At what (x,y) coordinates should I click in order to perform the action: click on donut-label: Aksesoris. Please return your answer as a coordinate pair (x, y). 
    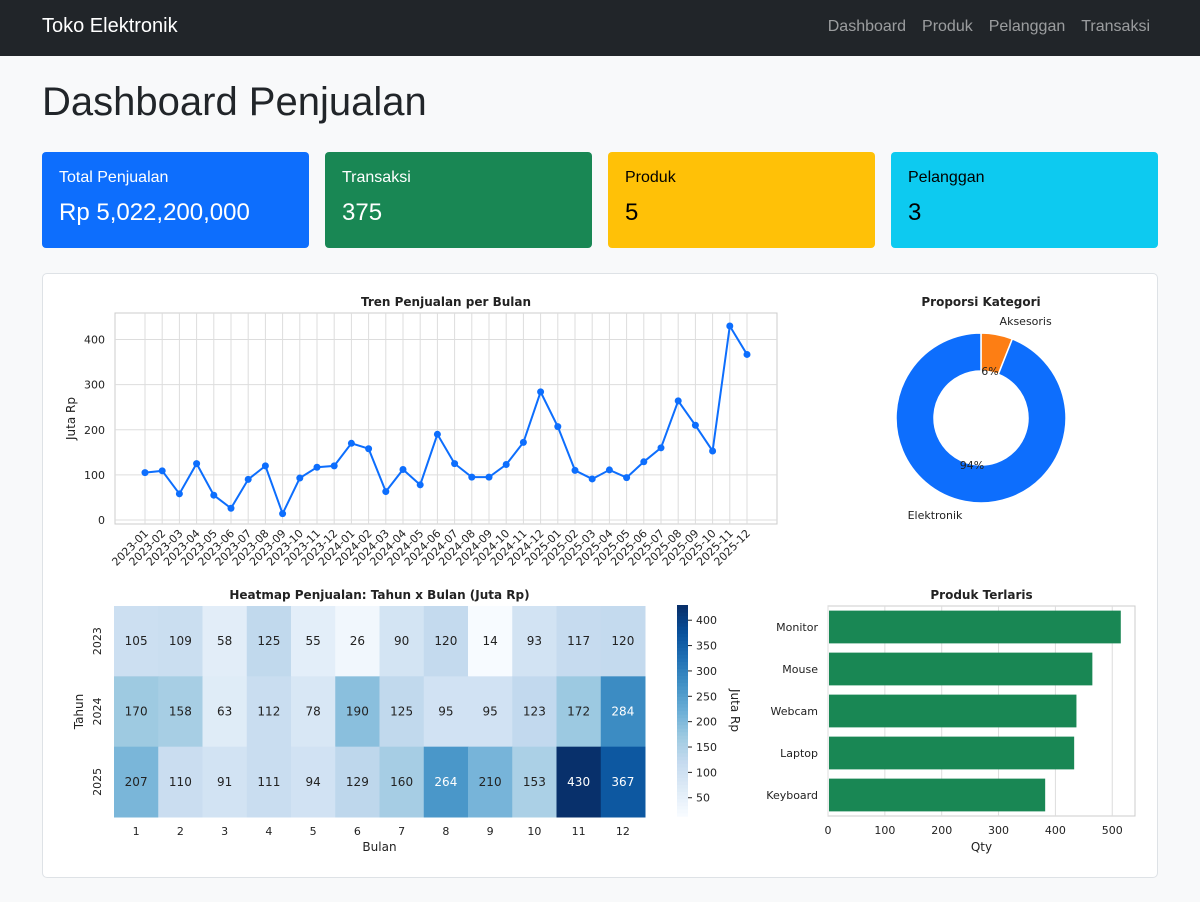
    Looking at the image, I should click on (1026, 321).